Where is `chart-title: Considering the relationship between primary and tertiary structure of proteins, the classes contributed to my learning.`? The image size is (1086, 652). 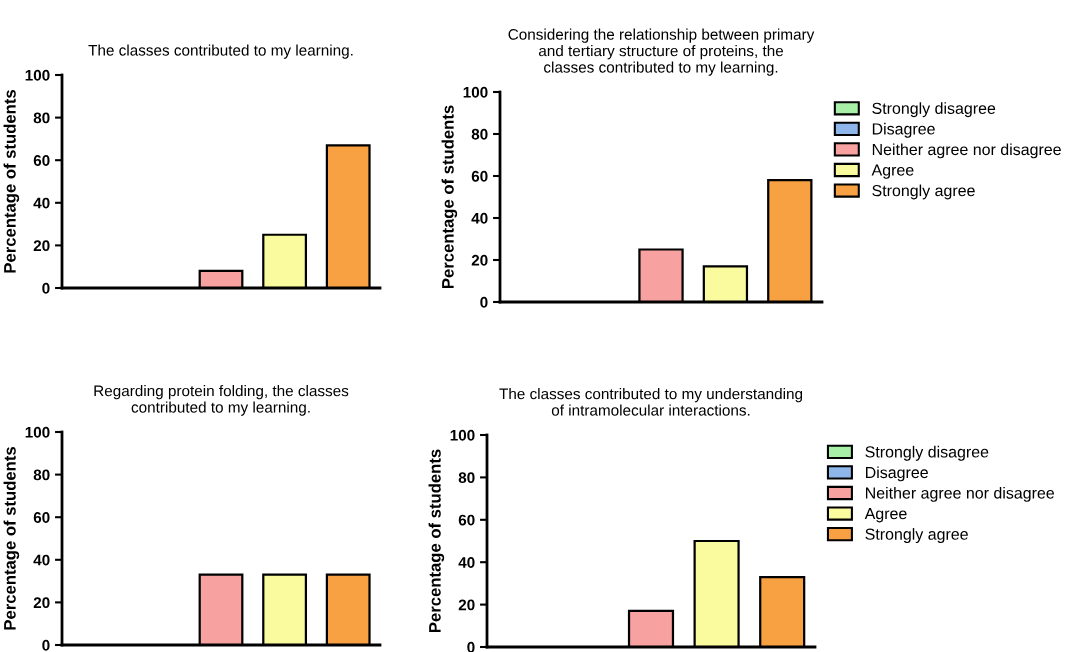 chart-title: Considering the relationship between primary and tertiary structure of proteins, the classes contributed to my learning. is located at coordinates (661, 52).